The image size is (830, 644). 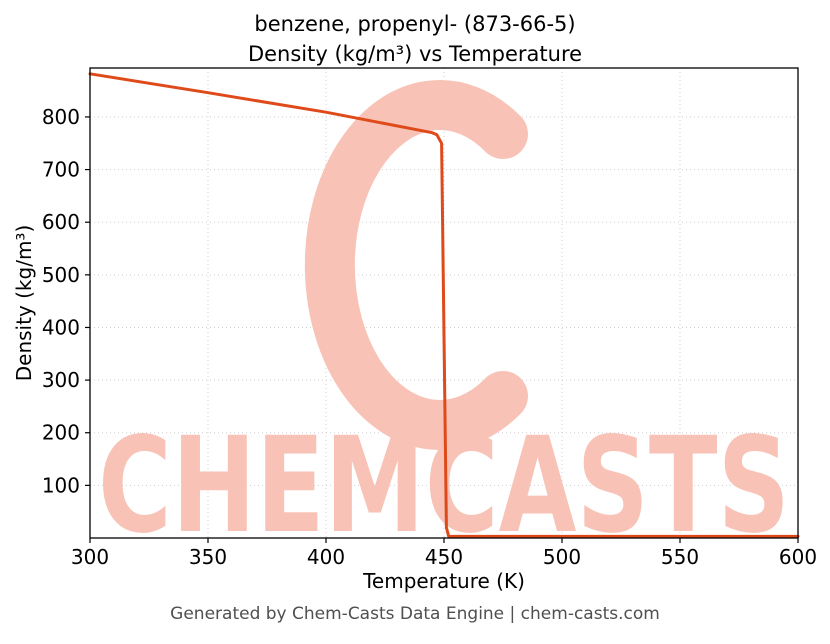 What do you see at coordinates (61, 275) in the screenshot?
I see `y-tick-label: 500` at bounding box center [61, 275].